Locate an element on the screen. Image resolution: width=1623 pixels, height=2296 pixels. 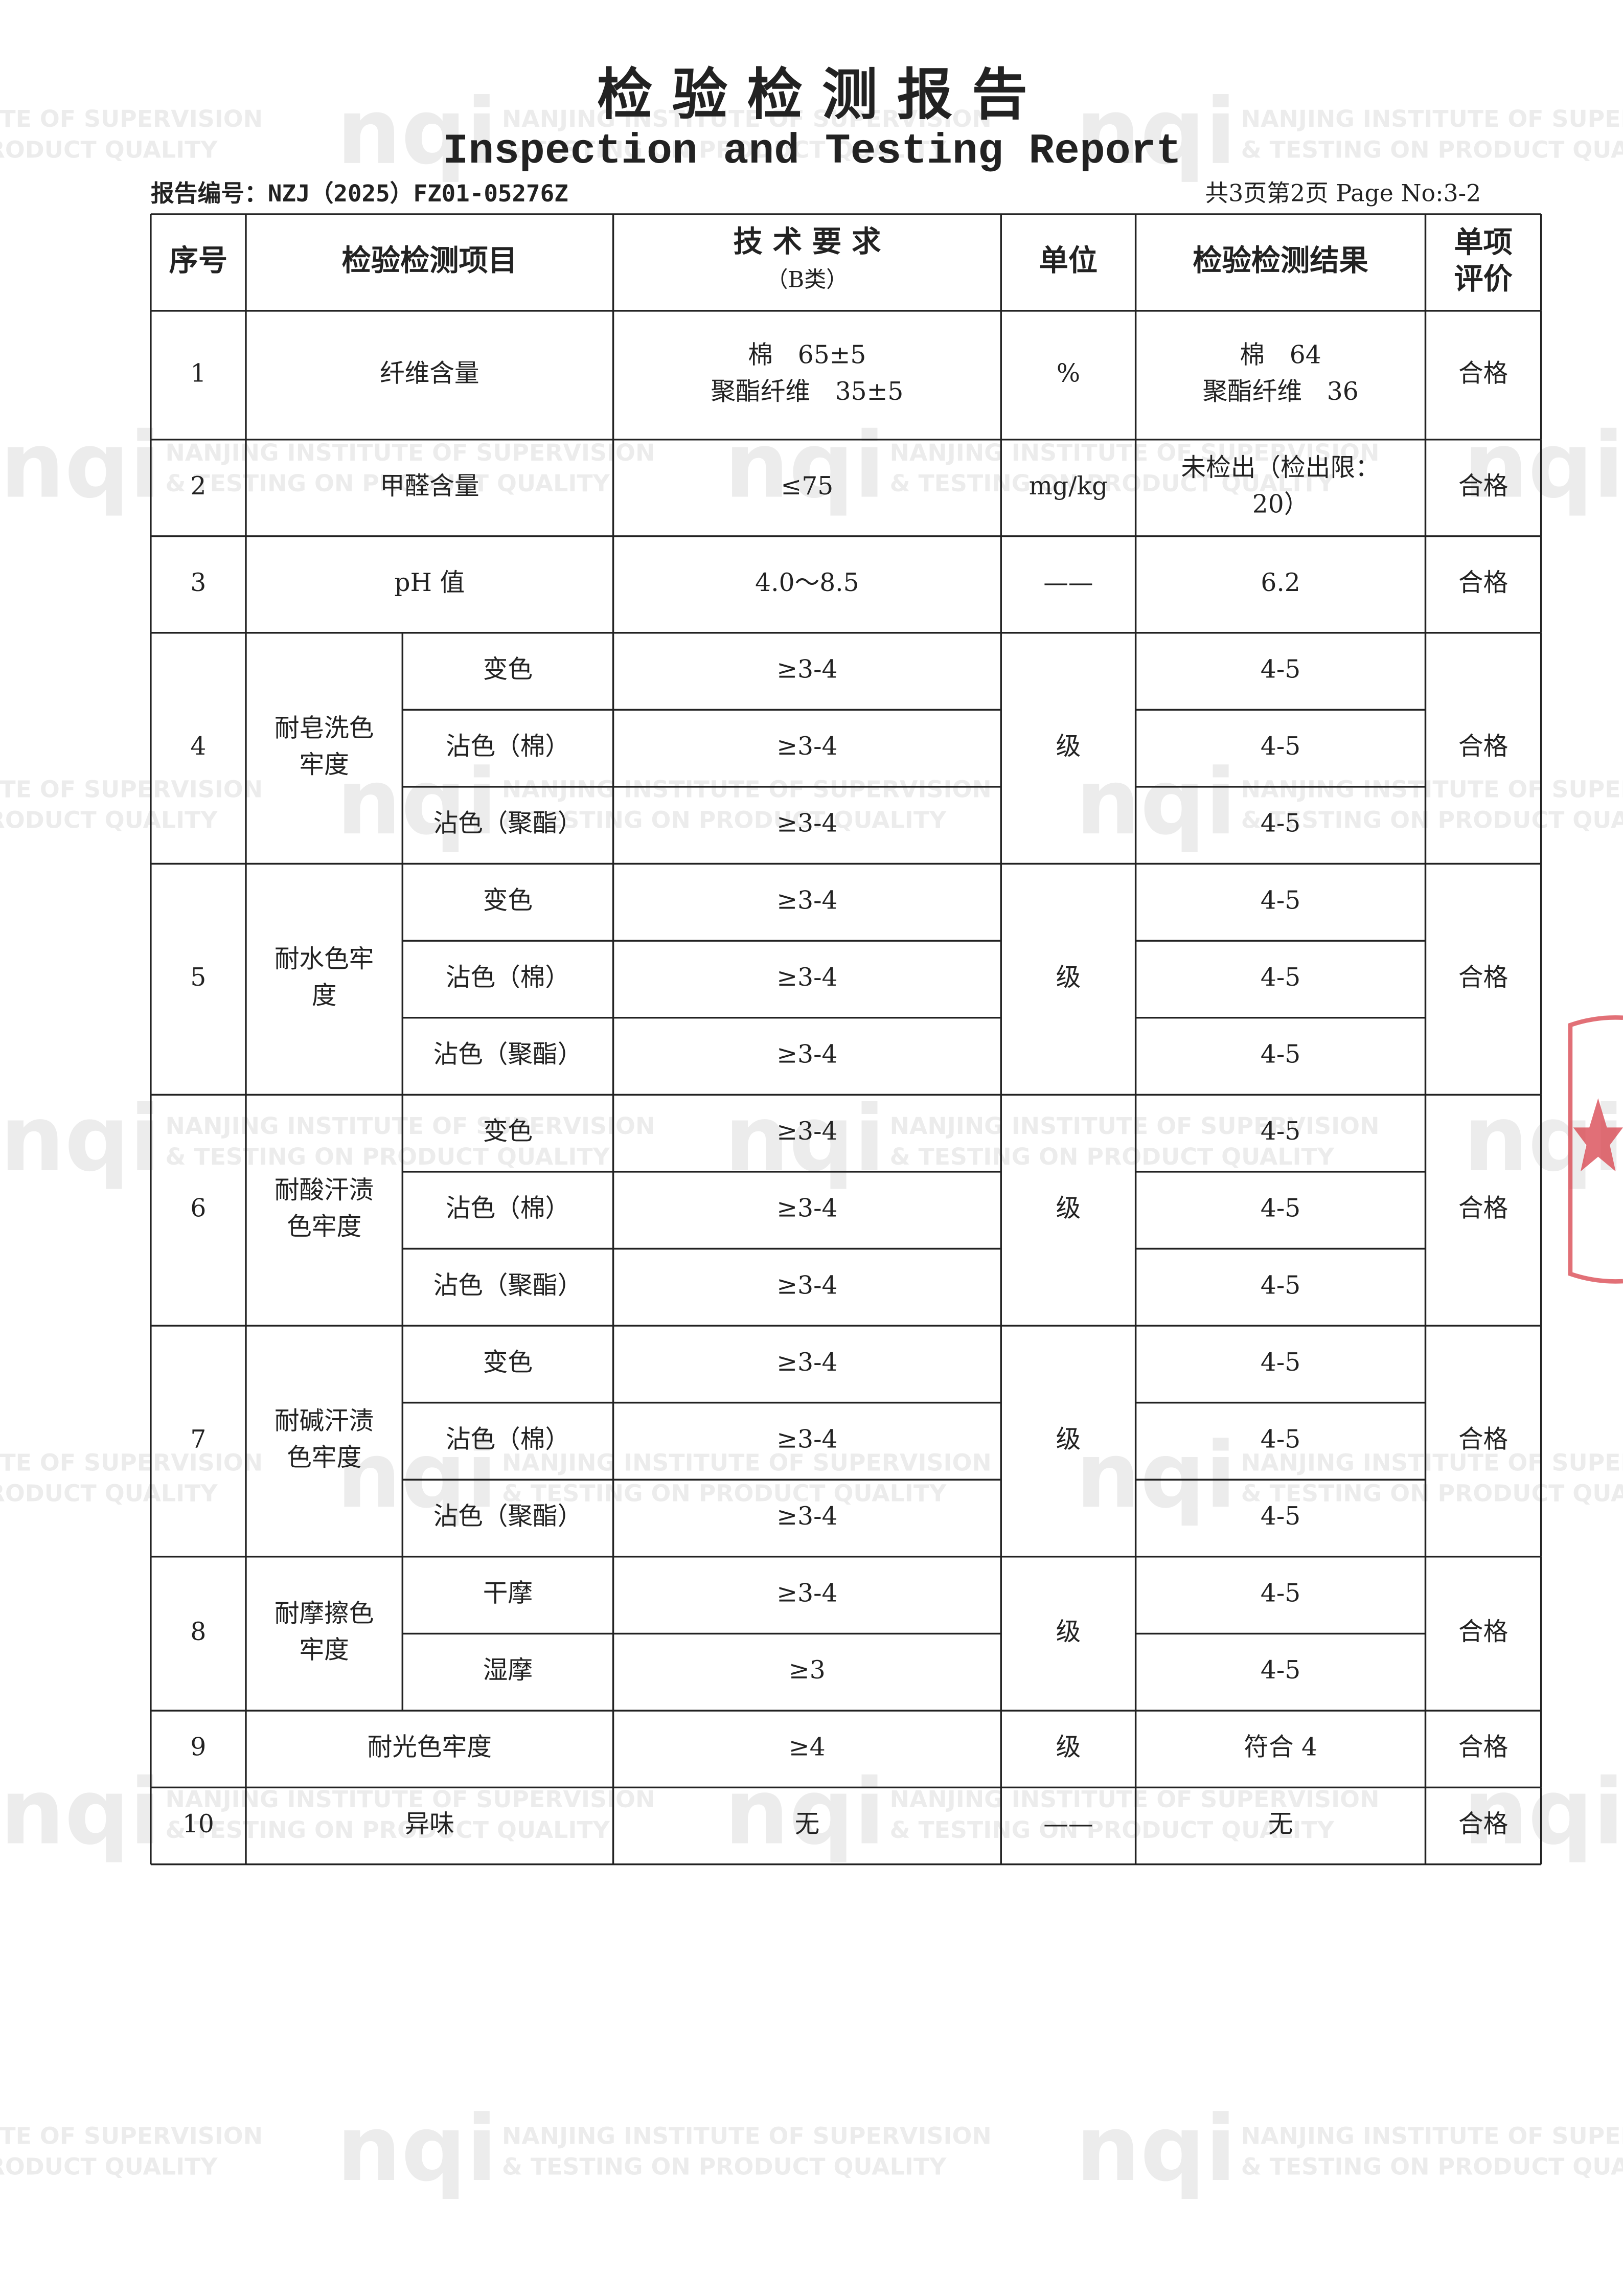
item-name: 耐皂洗色 is located at coordinates (324, 728).